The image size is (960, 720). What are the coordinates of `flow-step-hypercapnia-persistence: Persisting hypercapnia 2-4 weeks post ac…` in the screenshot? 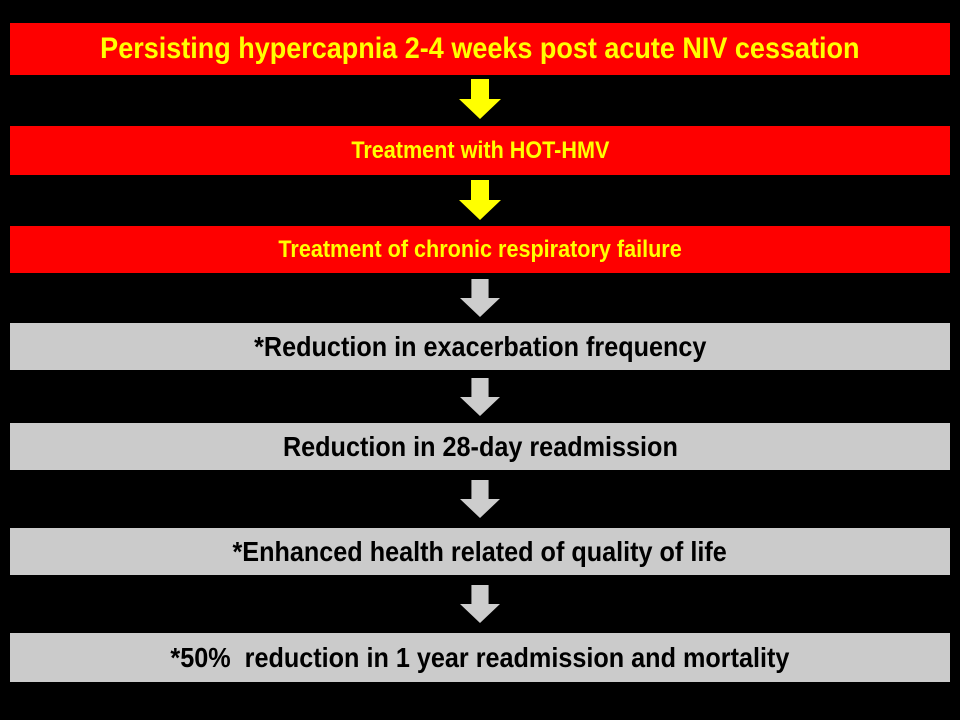 It's located at (480, 49).